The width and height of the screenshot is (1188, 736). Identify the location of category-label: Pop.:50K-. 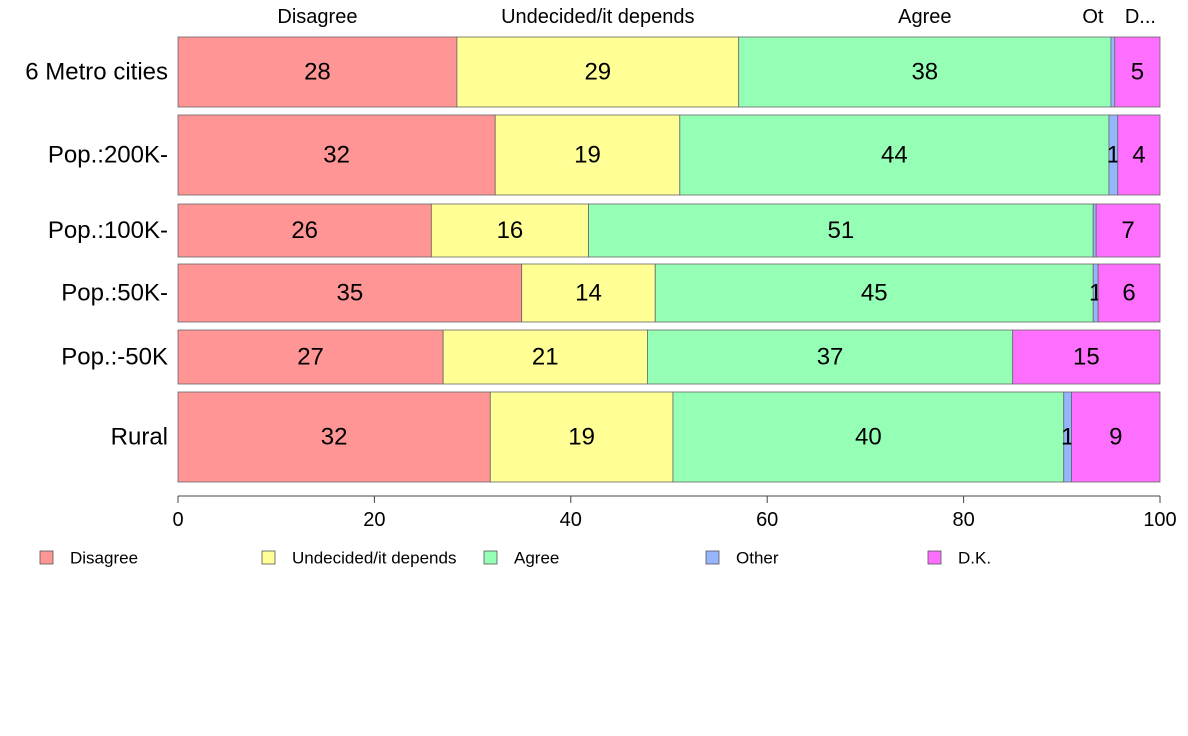
(114, 293).